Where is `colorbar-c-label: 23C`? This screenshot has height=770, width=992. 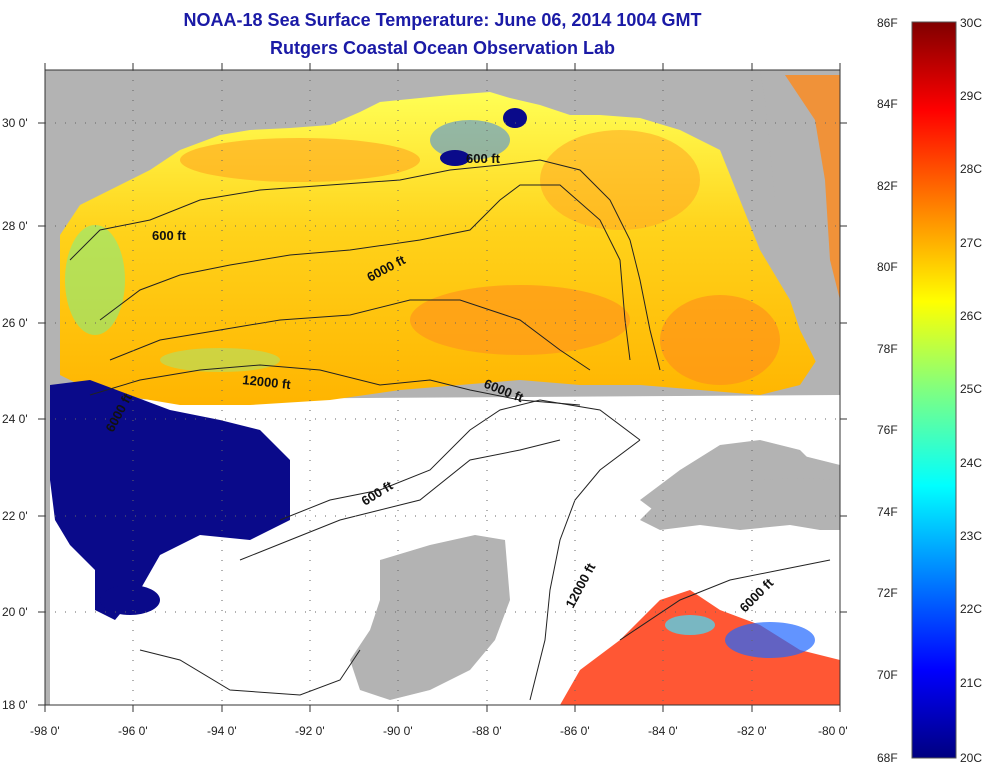 colorbar-c-label: 23C is located at coordinates (971, 536).